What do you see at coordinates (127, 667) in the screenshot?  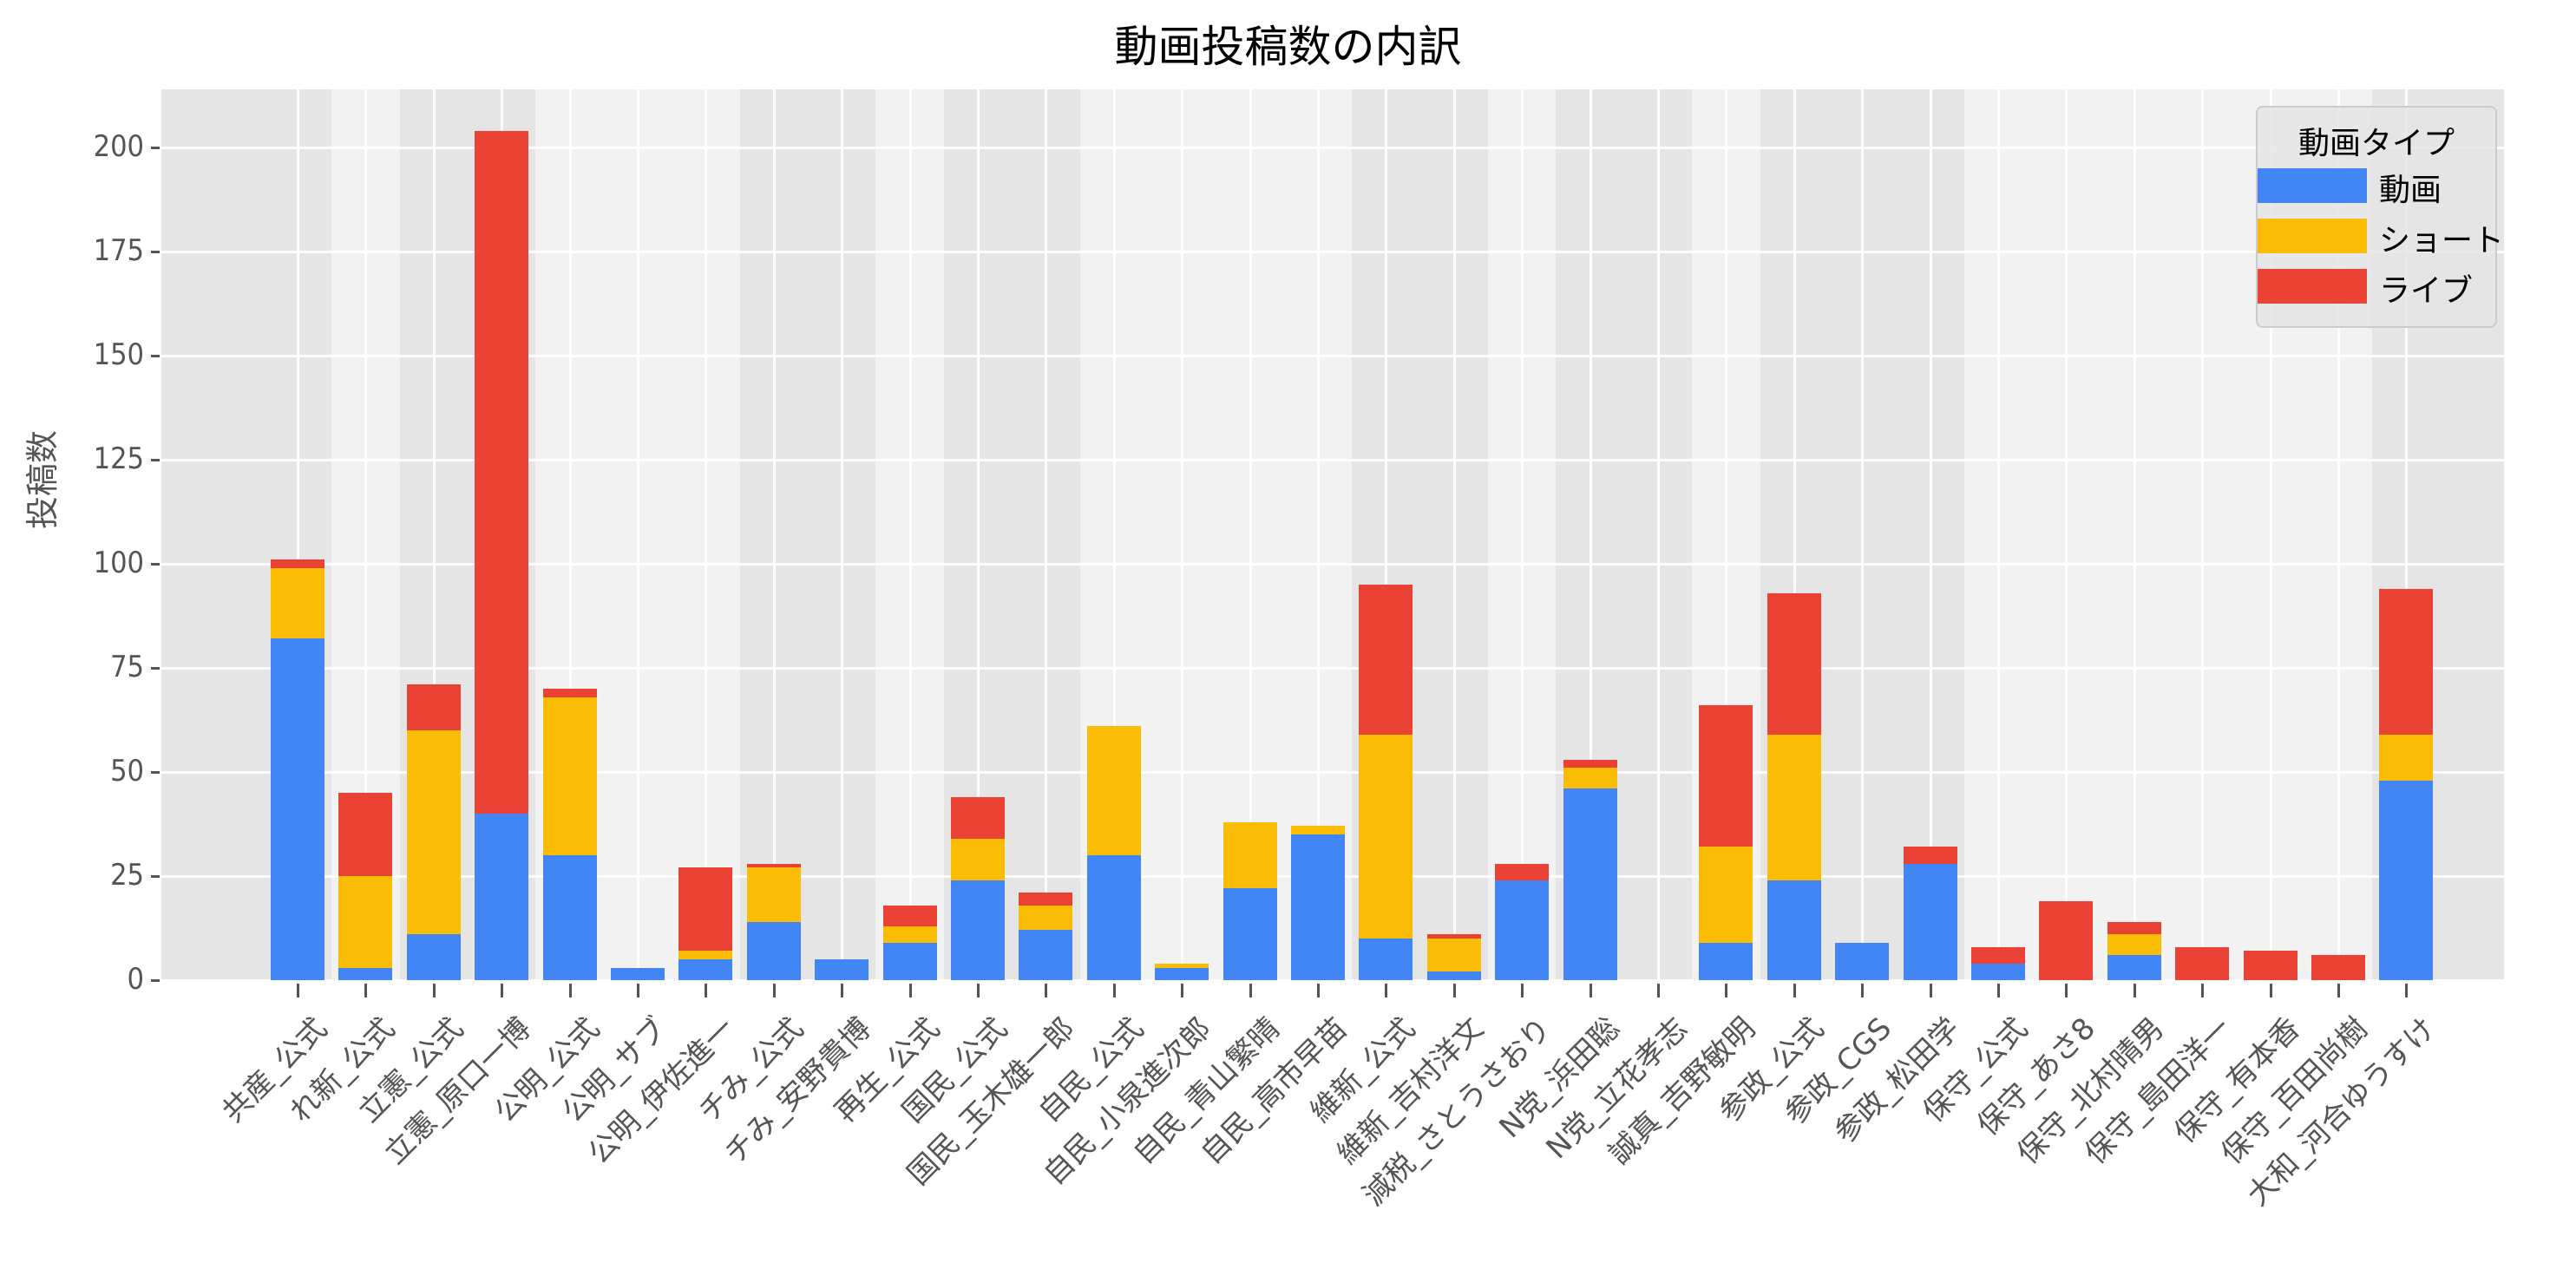 I see `y-tick-label: 75` at bounding box center [127, 667].